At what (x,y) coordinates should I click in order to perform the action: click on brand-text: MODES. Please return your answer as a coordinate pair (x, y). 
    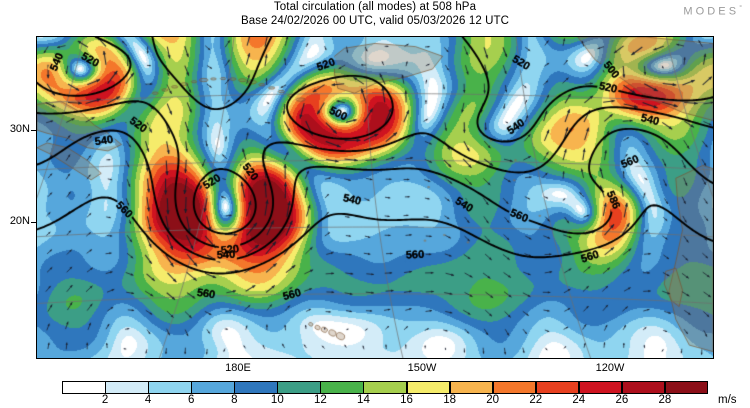
    Looking at the image, I should click on (711, 11).